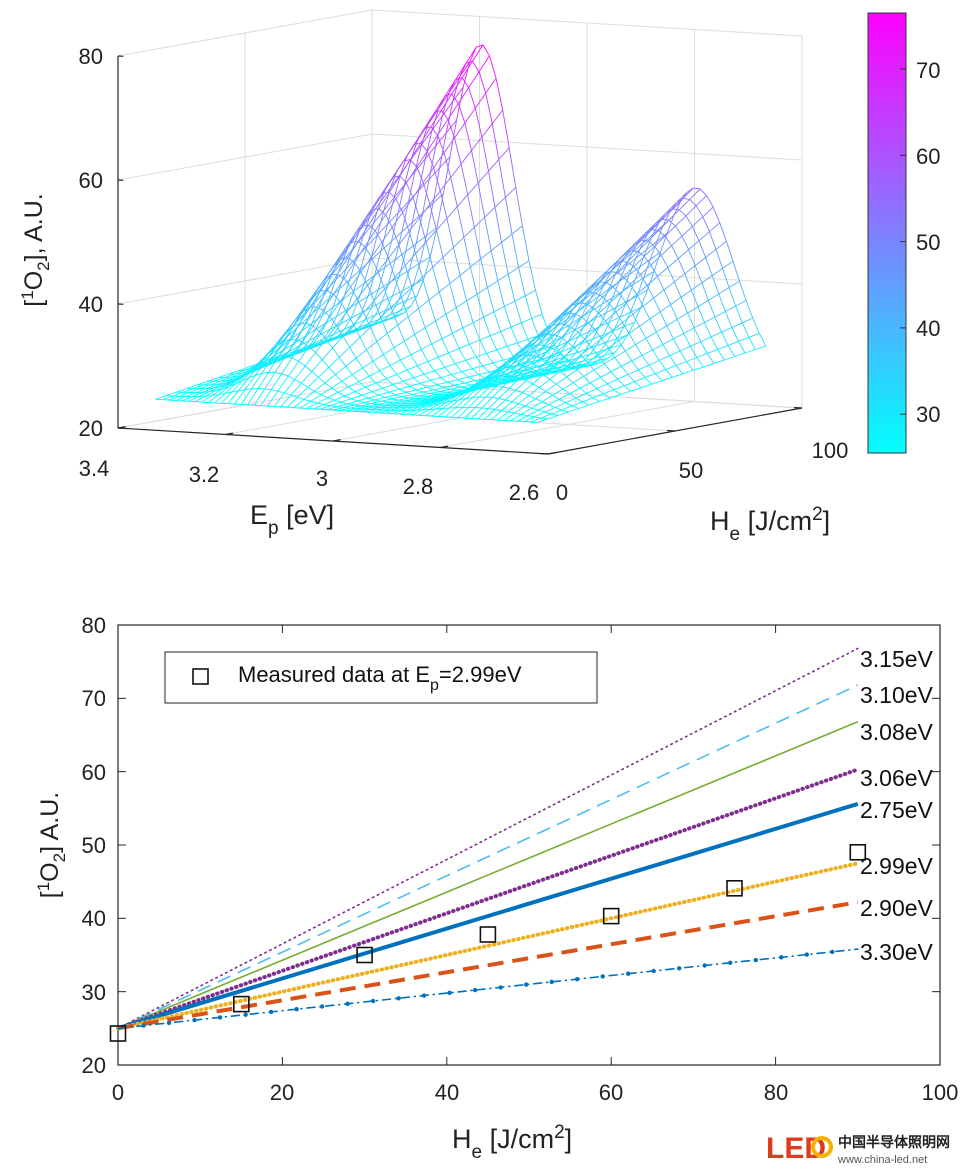 Image resolution: width=978 pixels, height=1173 pixels. Describe the element at coordinates (94, 845) in the screenshot. I see `y-tick-label: 50` at that location.